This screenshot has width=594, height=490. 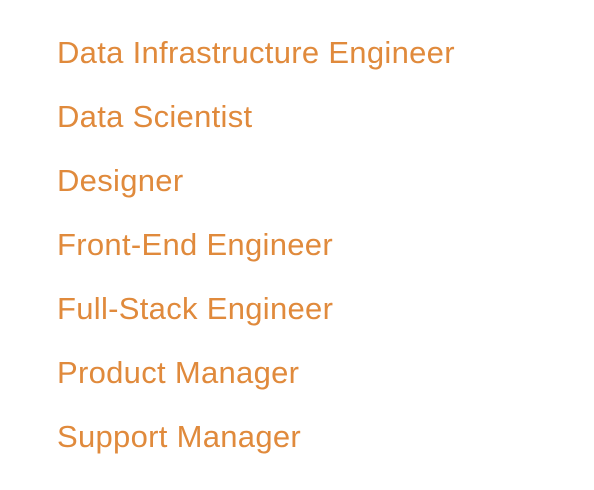 What do you see at coordinates (256, 52) in the screenshot?
I see `job-link-data-infrastructure-engineer: Data Infrastructure Engineer` at bounding box center [256, 52].